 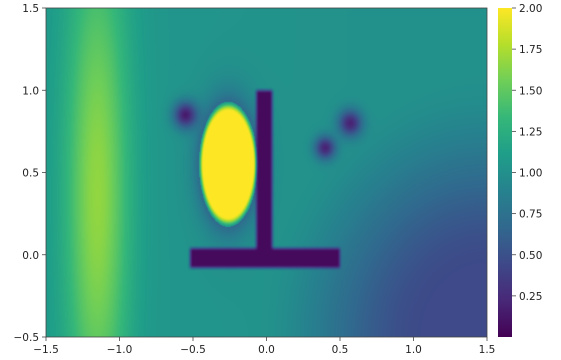 I want to click on x-tick-label: 0.5, so click(x=340, y=350).